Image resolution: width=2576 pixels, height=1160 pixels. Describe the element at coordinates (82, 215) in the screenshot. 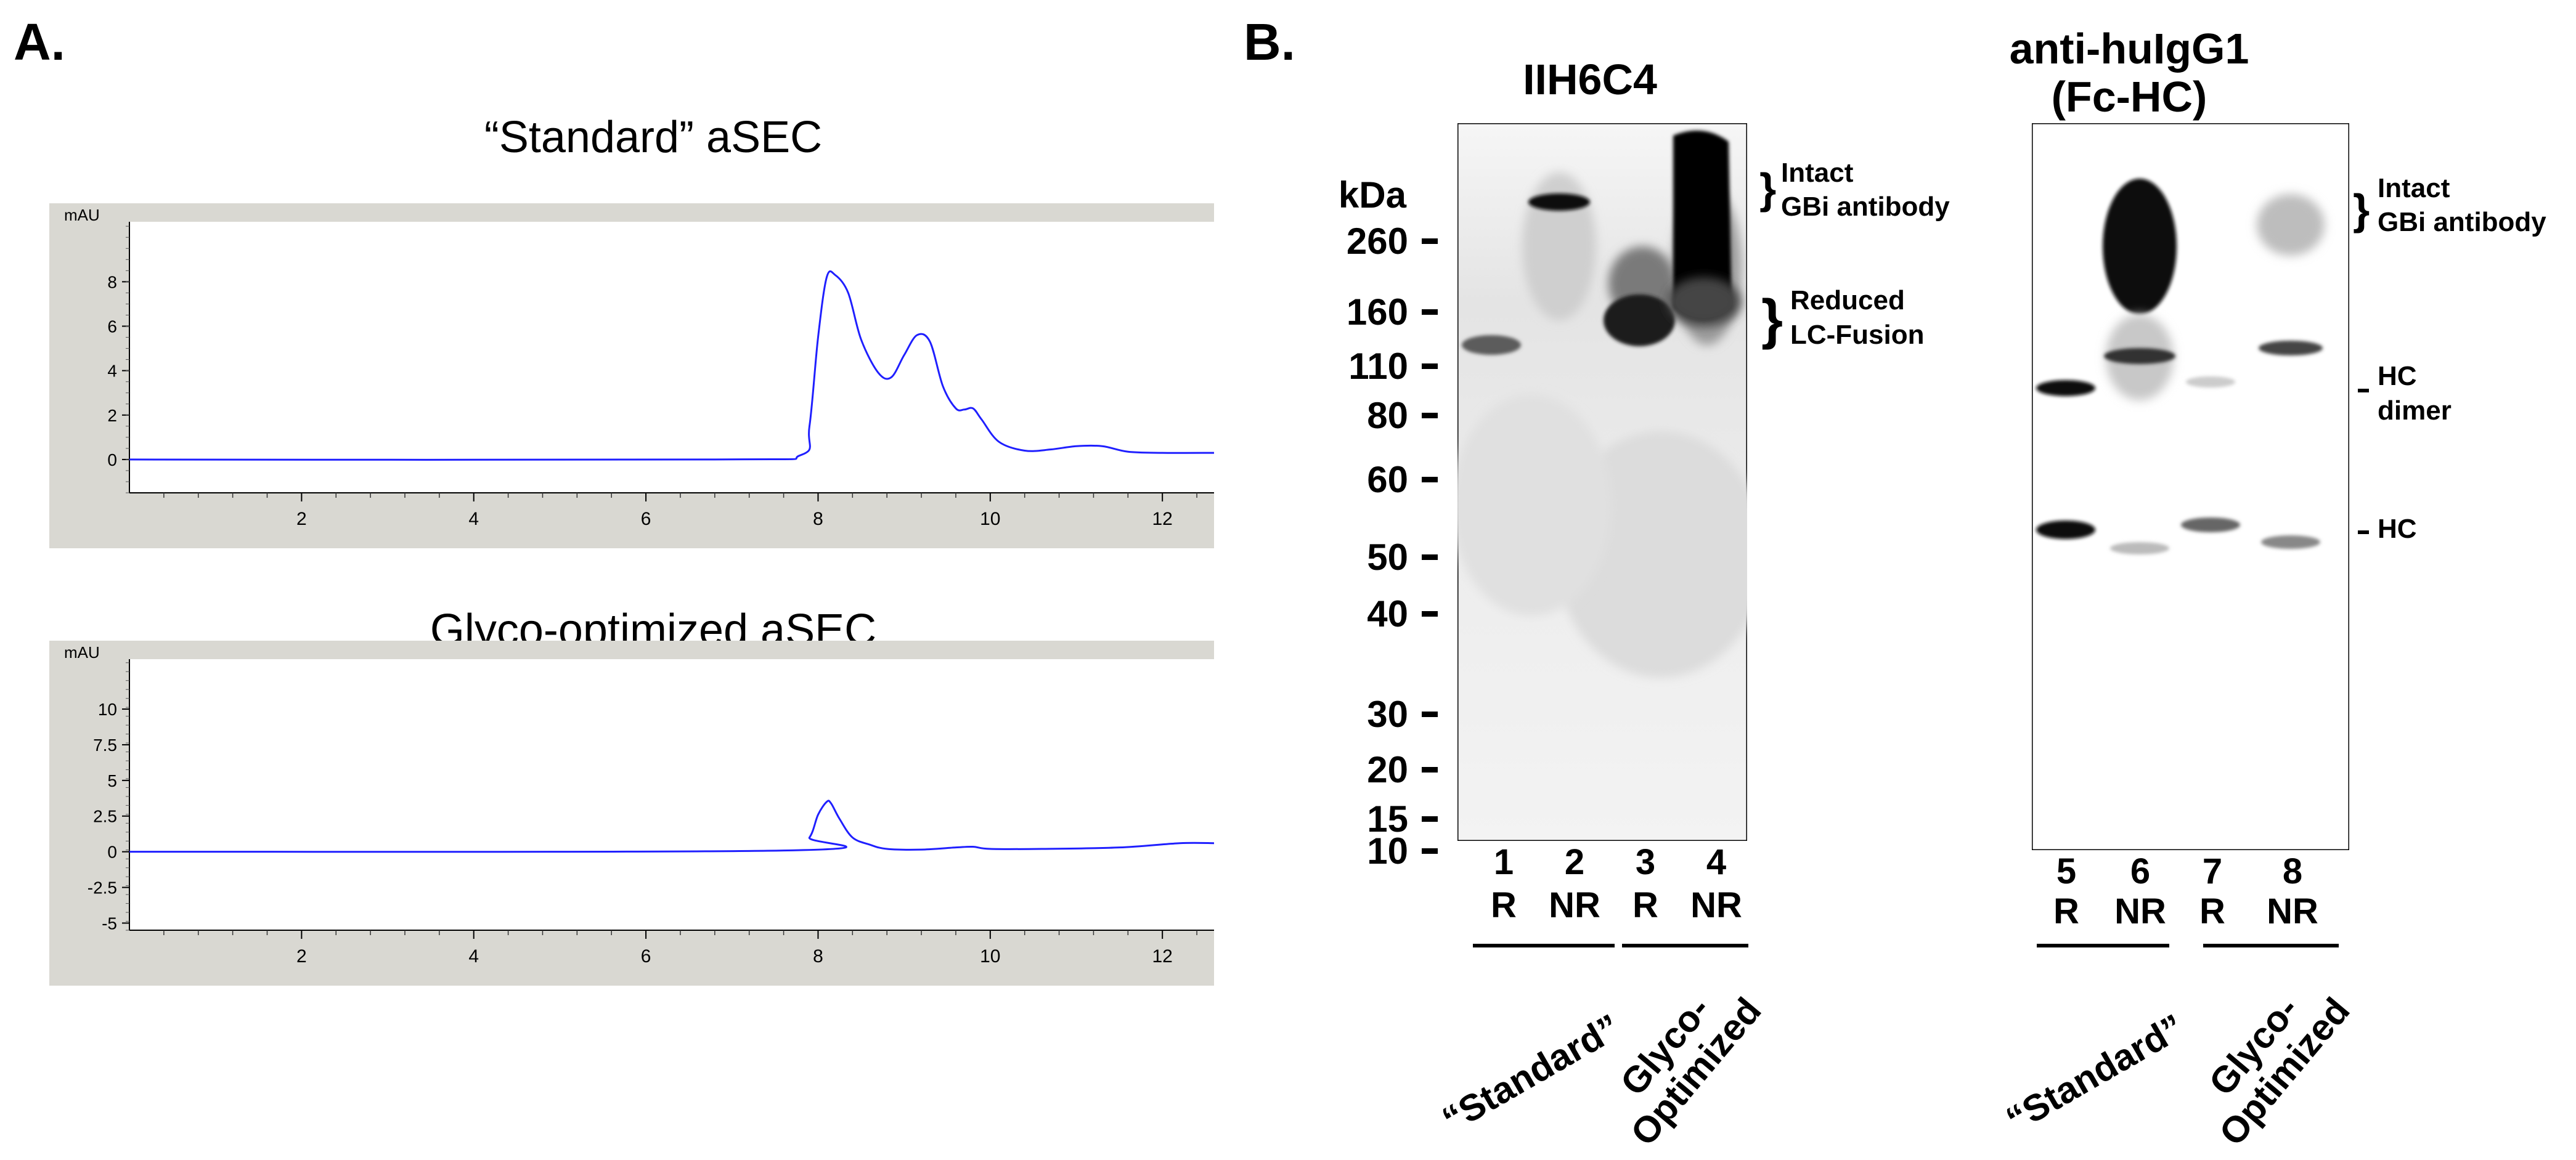

I see `chart-1-ylabel: mAU` at that location.